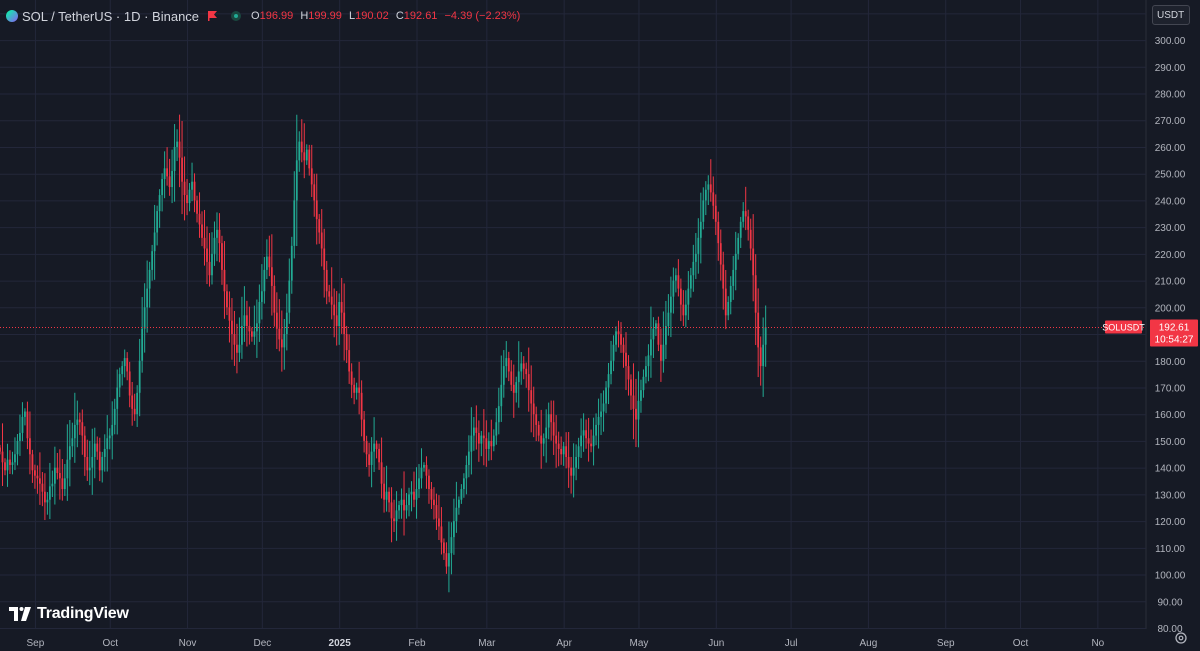 The height and width of the screenshot is (651, 1200). Describe the element at coordinates (1181, 638) in the screenshot. I see `settings-icon` at that location.